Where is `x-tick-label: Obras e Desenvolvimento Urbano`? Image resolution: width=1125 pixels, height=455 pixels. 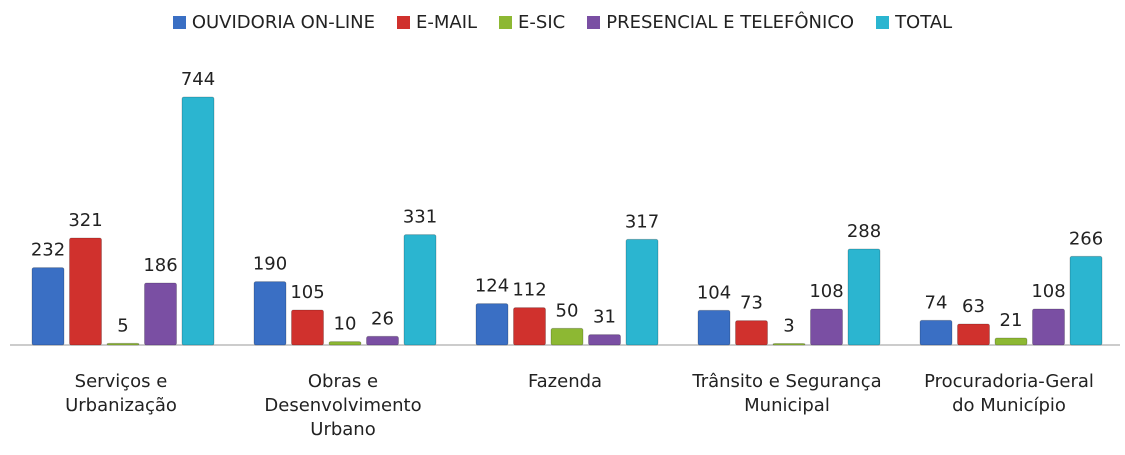 x-tick-label: Obras e Desenvolvimento Urbano is located at coordinates (343, 405).